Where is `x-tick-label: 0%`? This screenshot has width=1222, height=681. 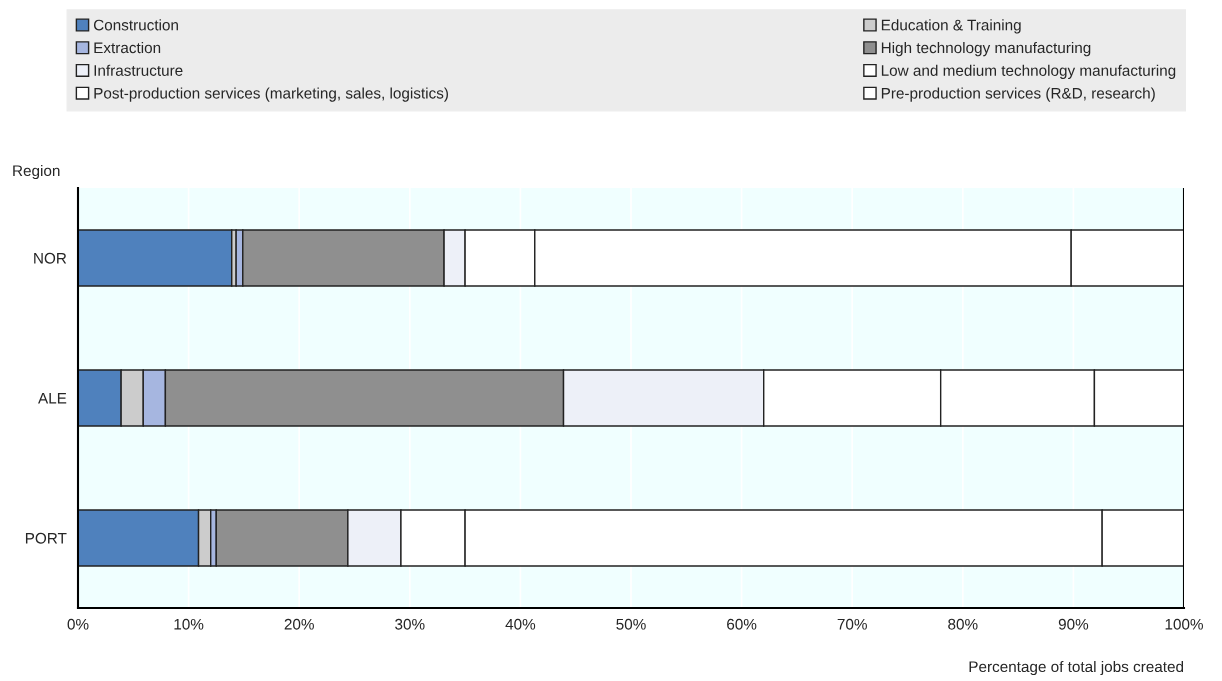 x-tick-label: 0% is located at coordinates (78, 624).